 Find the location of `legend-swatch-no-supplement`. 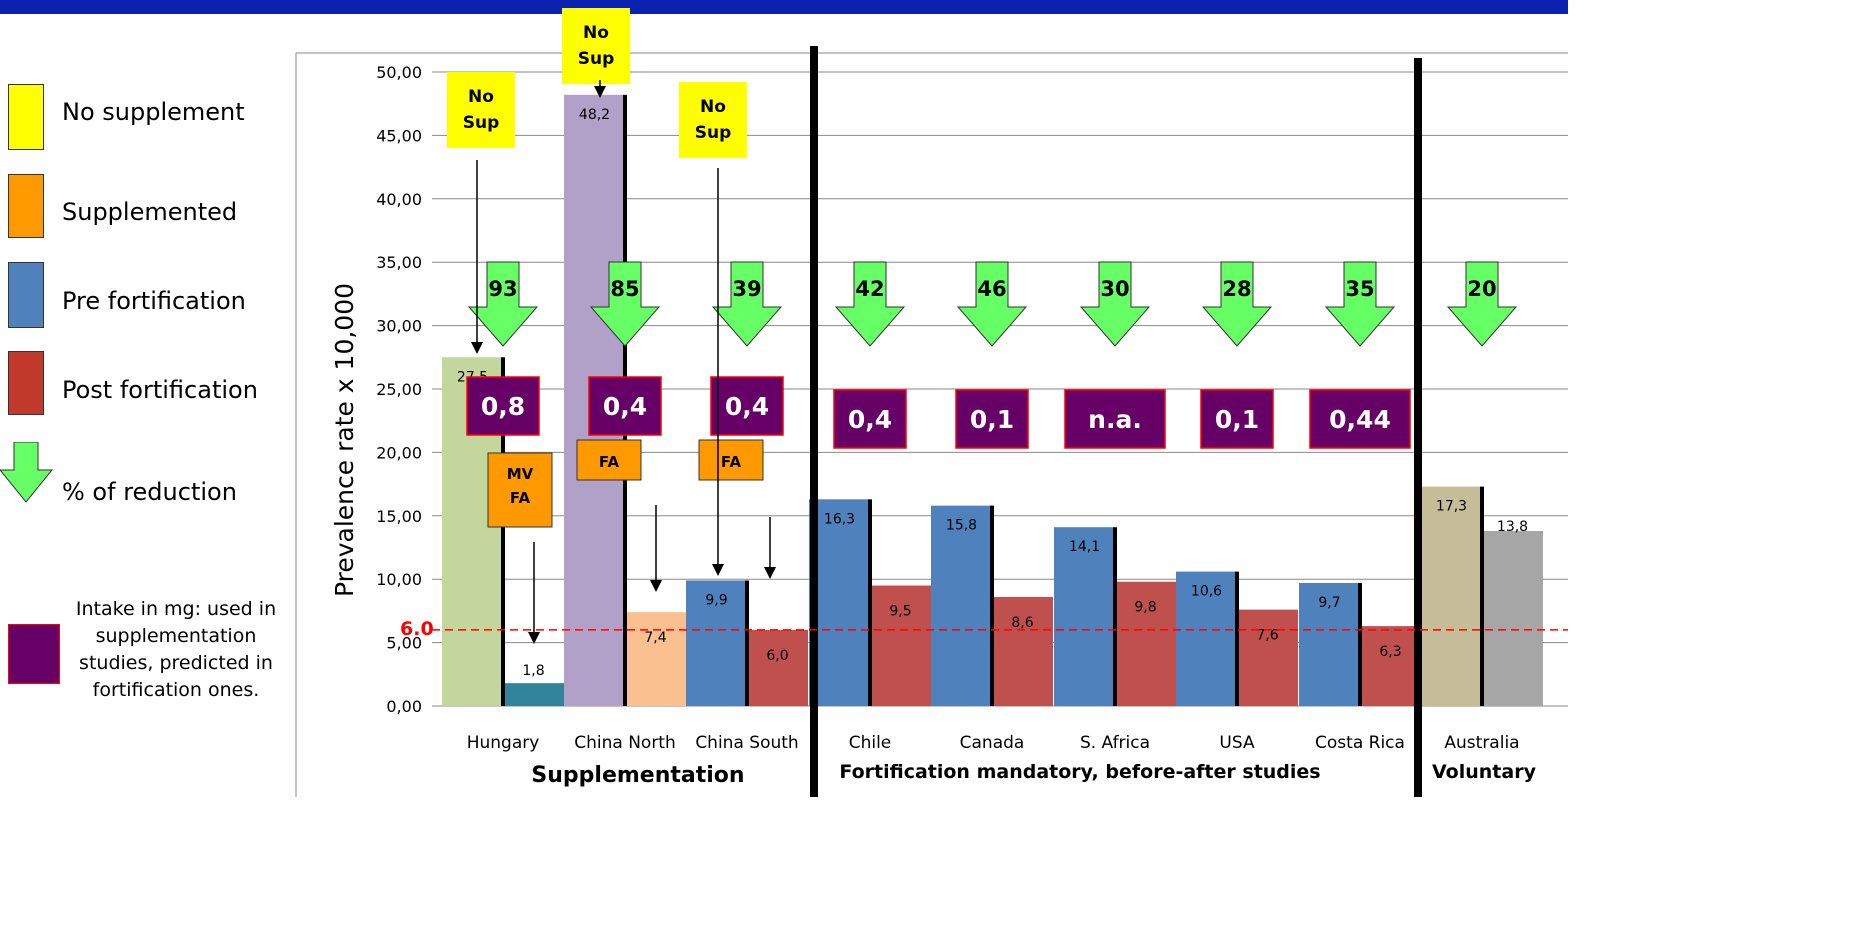

legend-swatch-no-supplement is located at coordinates (26, 117).